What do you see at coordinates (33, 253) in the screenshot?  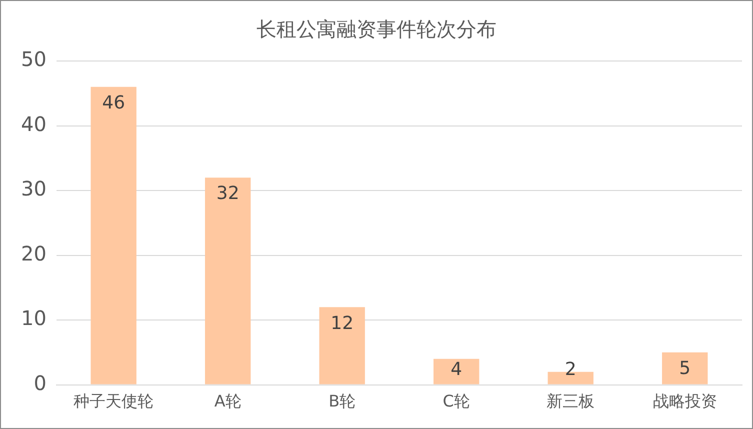 I see `y-tick-label: 20` at bounding box center [33, 253].